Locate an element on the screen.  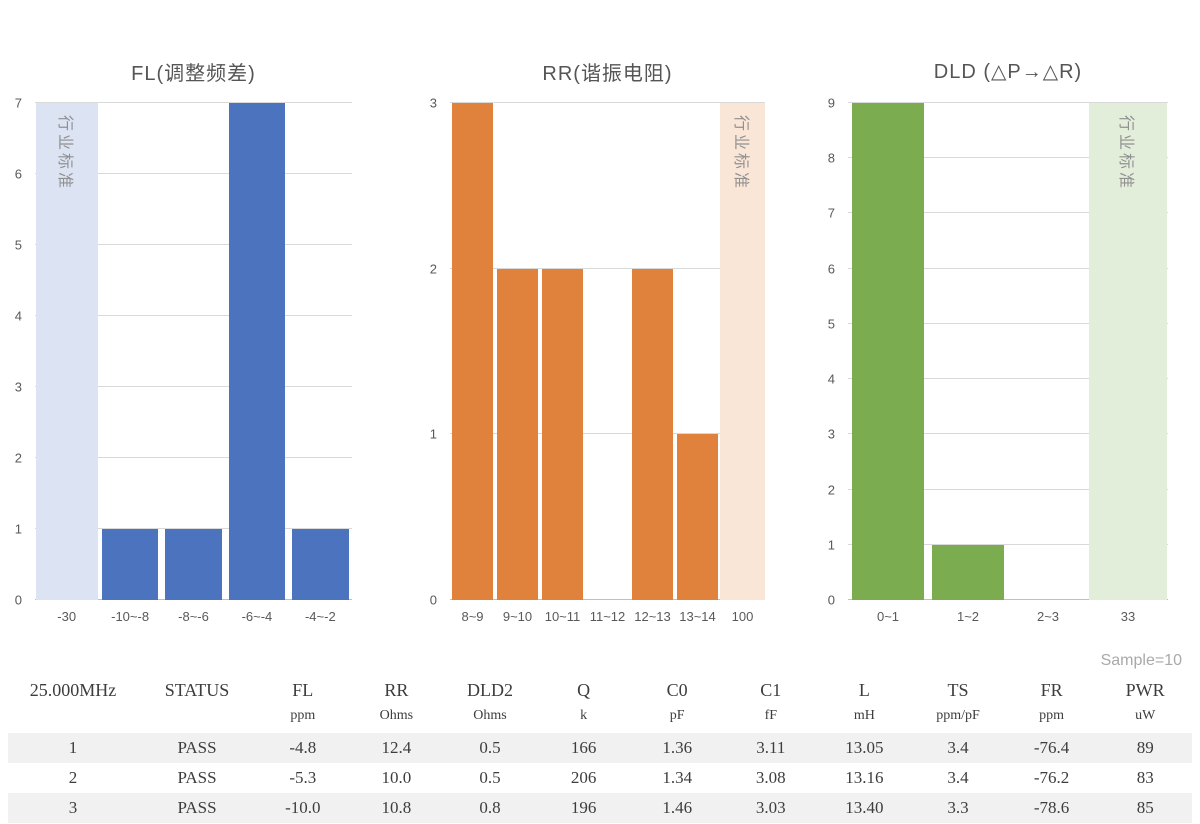
sample-count-label: Sample=10 is located at coordinates (1141, 660).